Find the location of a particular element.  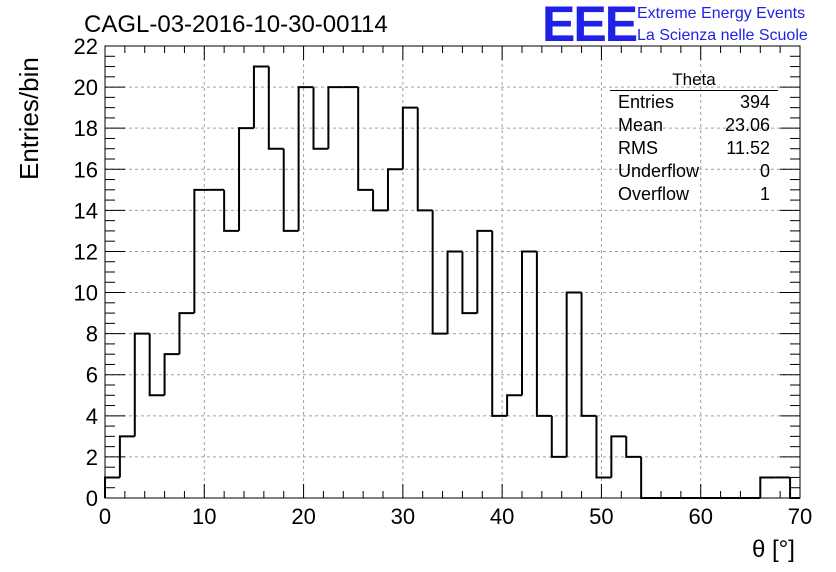

x-tick-label: 20 is located at coordinates (303, 516).